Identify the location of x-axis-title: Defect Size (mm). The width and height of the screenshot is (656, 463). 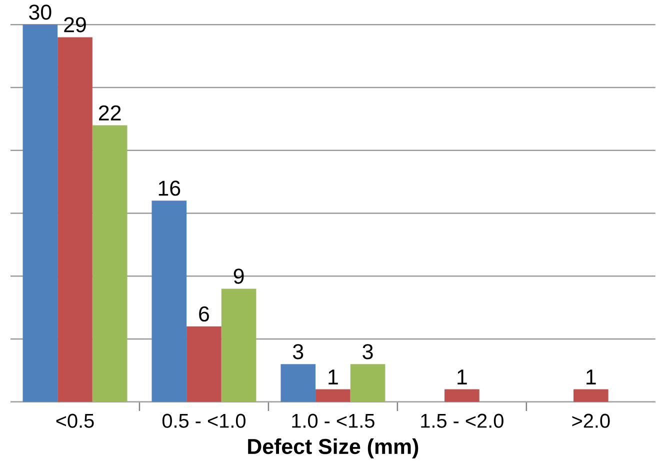
(333, 448).